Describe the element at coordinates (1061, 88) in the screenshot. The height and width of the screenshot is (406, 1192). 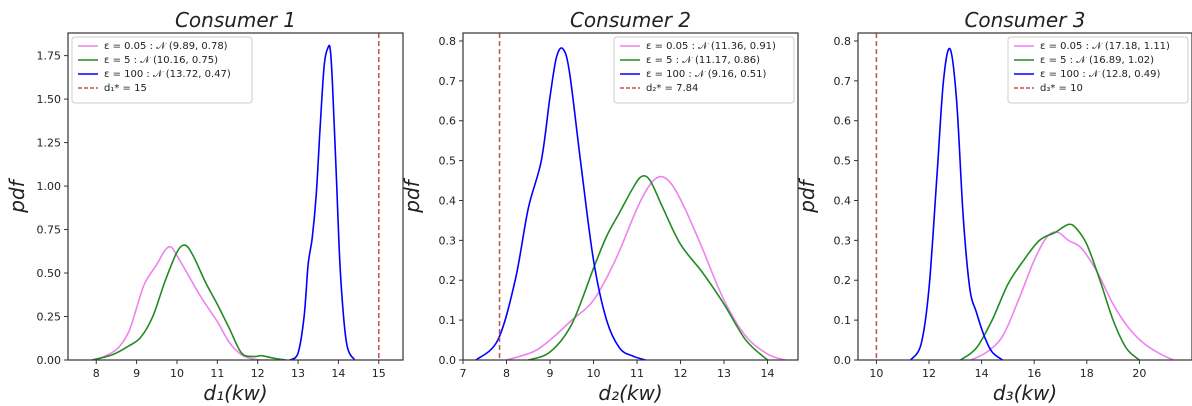
I see `legend-label: d₃* = 10` at that location.